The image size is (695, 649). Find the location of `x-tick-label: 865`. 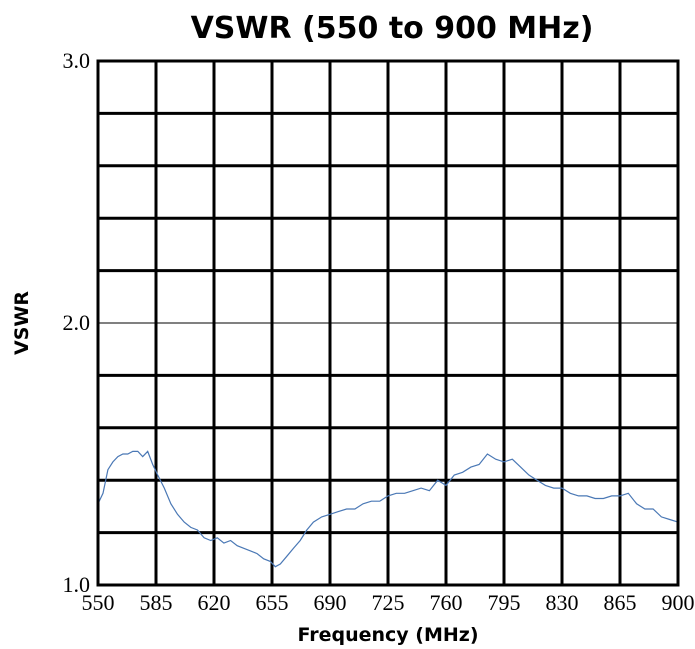

x-tick-label: 865 is located at coordinates (620, 602).